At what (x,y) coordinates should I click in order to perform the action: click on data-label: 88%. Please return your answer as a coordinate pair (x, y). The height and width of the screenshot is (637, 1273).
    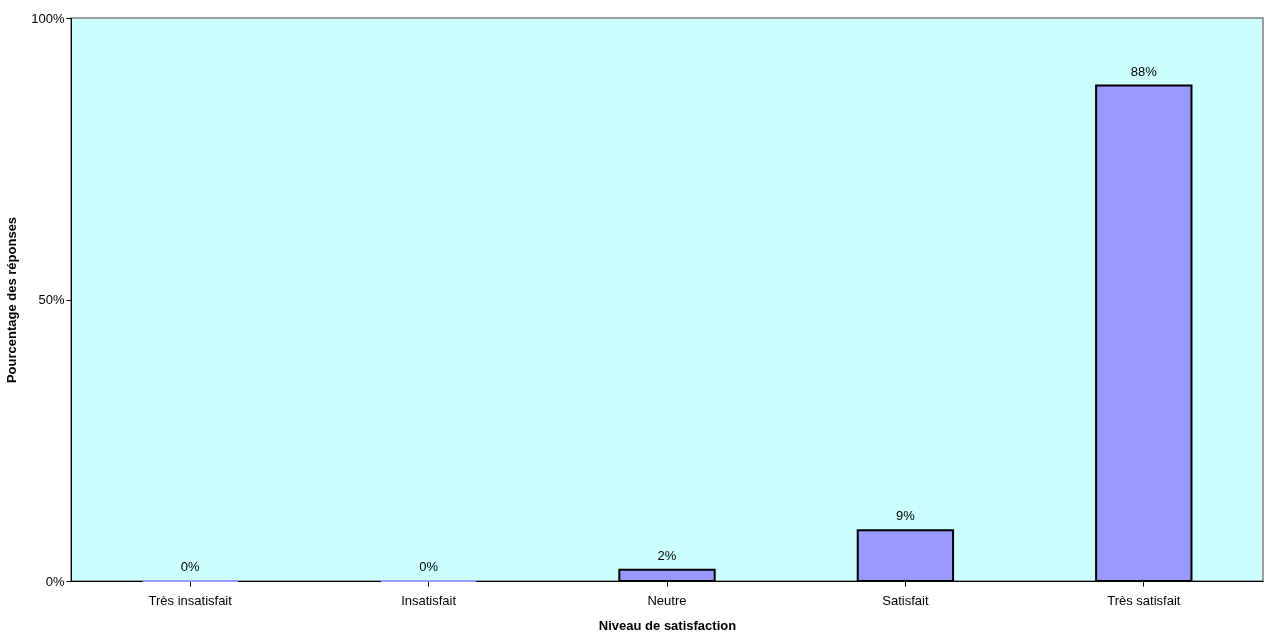
    Looking at the image, I should click on (1144, 71).